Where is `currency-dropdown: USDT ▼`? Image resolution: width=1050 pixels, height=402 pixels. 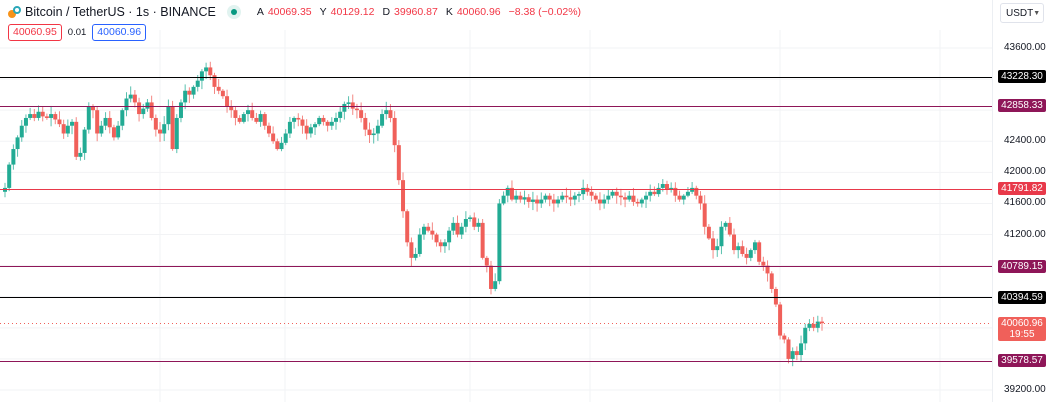
currency-dropdown: USDT ▼ is located at coordinates (1022, 13).